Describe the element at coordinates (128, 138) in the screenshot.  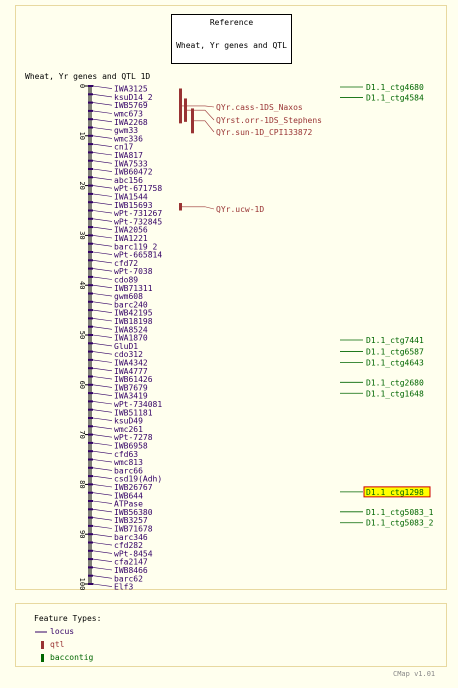
I see `locus-label: wmc336` at that location.